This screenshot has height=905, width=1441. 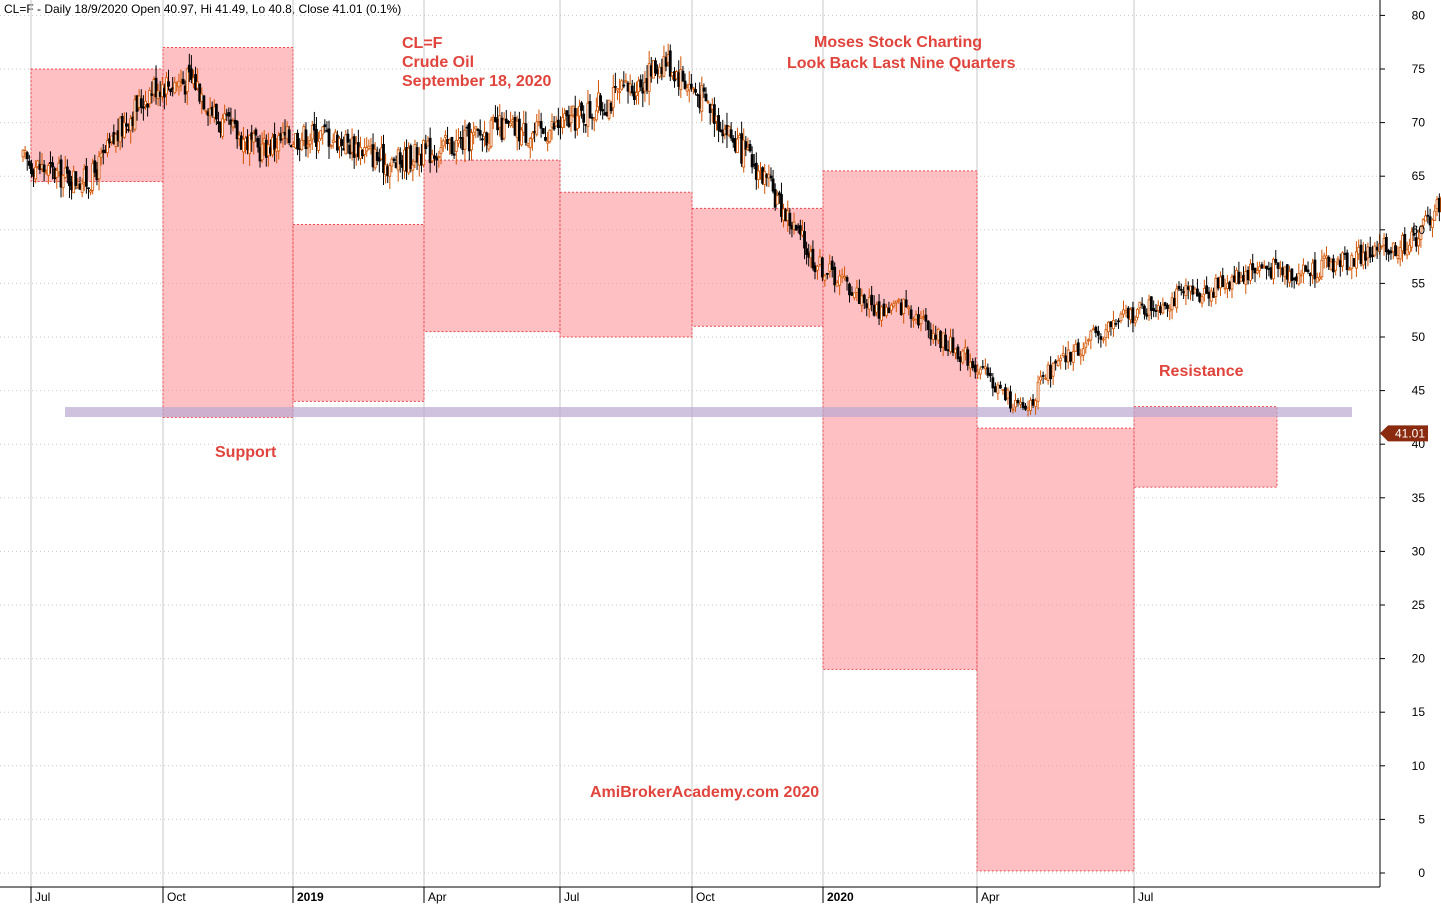 I want to click on y-tick-label: 20, so click(x=1419, y=659).